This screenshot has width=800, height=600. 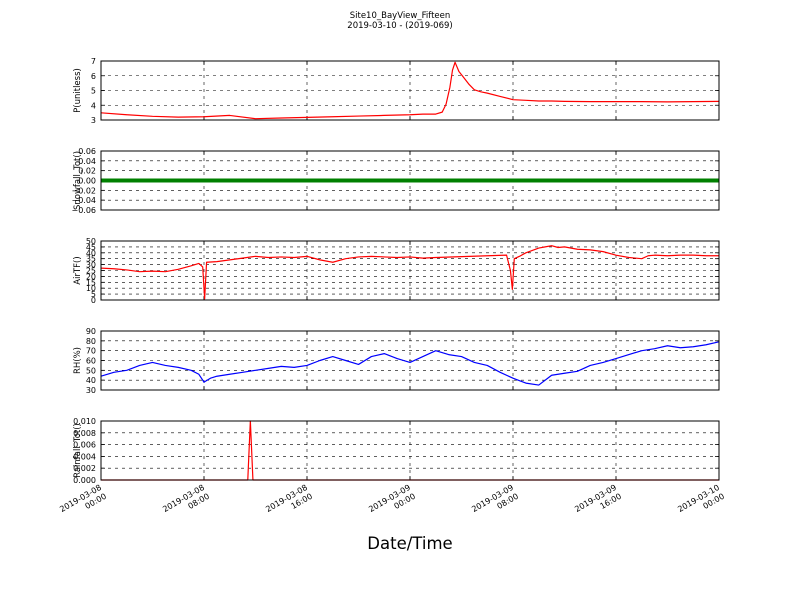 What do you see at coordinates (495, 503) in the screenshot?
I see `x-tick-label: 2019-03-0908:00` at bounding box center [495, 503].